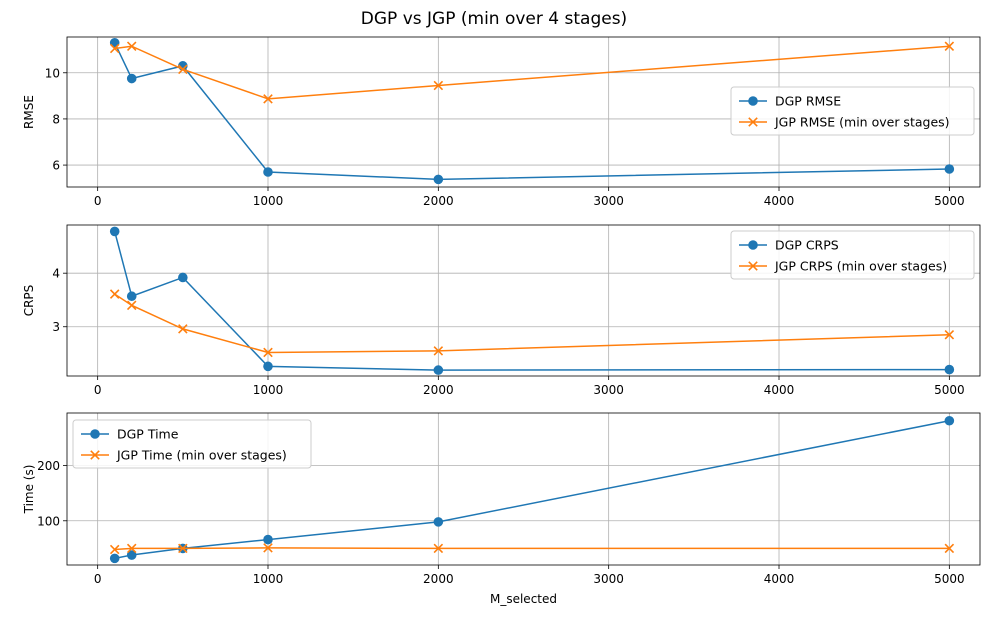 The width and height of the screenshot is (989, 621). Describe the element at coordinates (56, 274) in the screenshot. I see `y-tick-label: 4` at that location.